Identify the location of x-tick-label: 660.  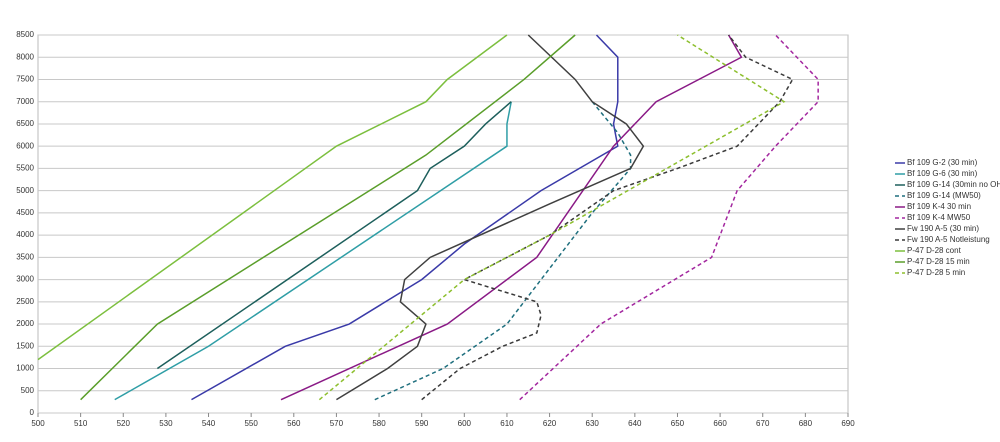
(720, 423).